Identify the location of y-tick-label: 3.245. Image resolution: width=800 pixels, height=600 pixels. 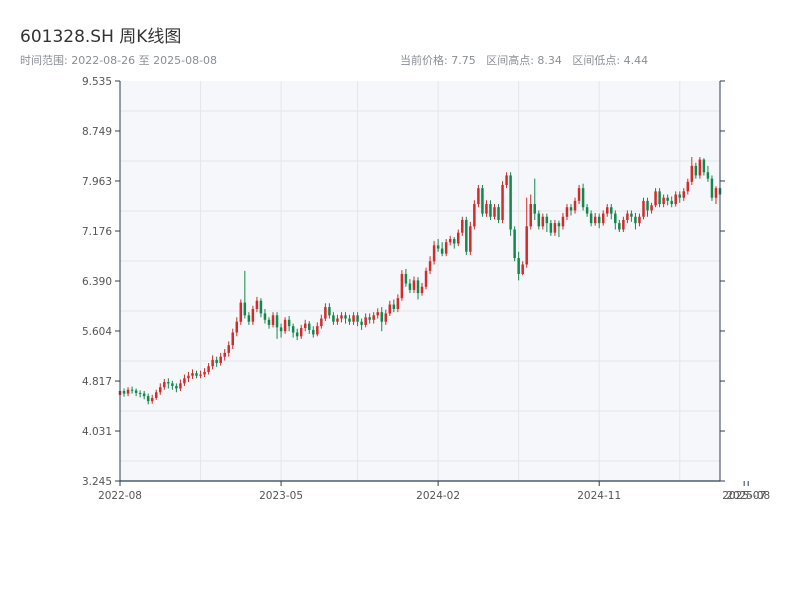
(97, 482).